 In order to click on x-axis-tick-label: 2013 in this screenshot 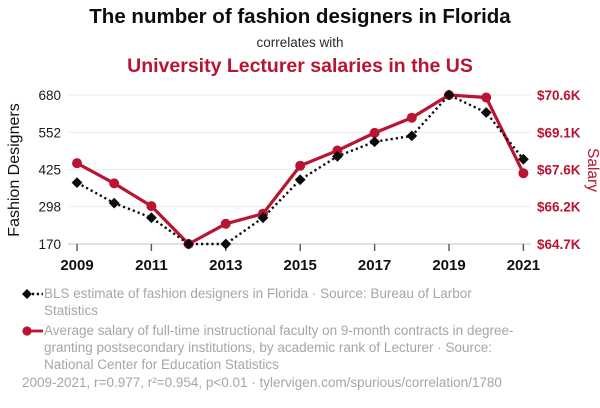, I will do `click(225, 265)`.